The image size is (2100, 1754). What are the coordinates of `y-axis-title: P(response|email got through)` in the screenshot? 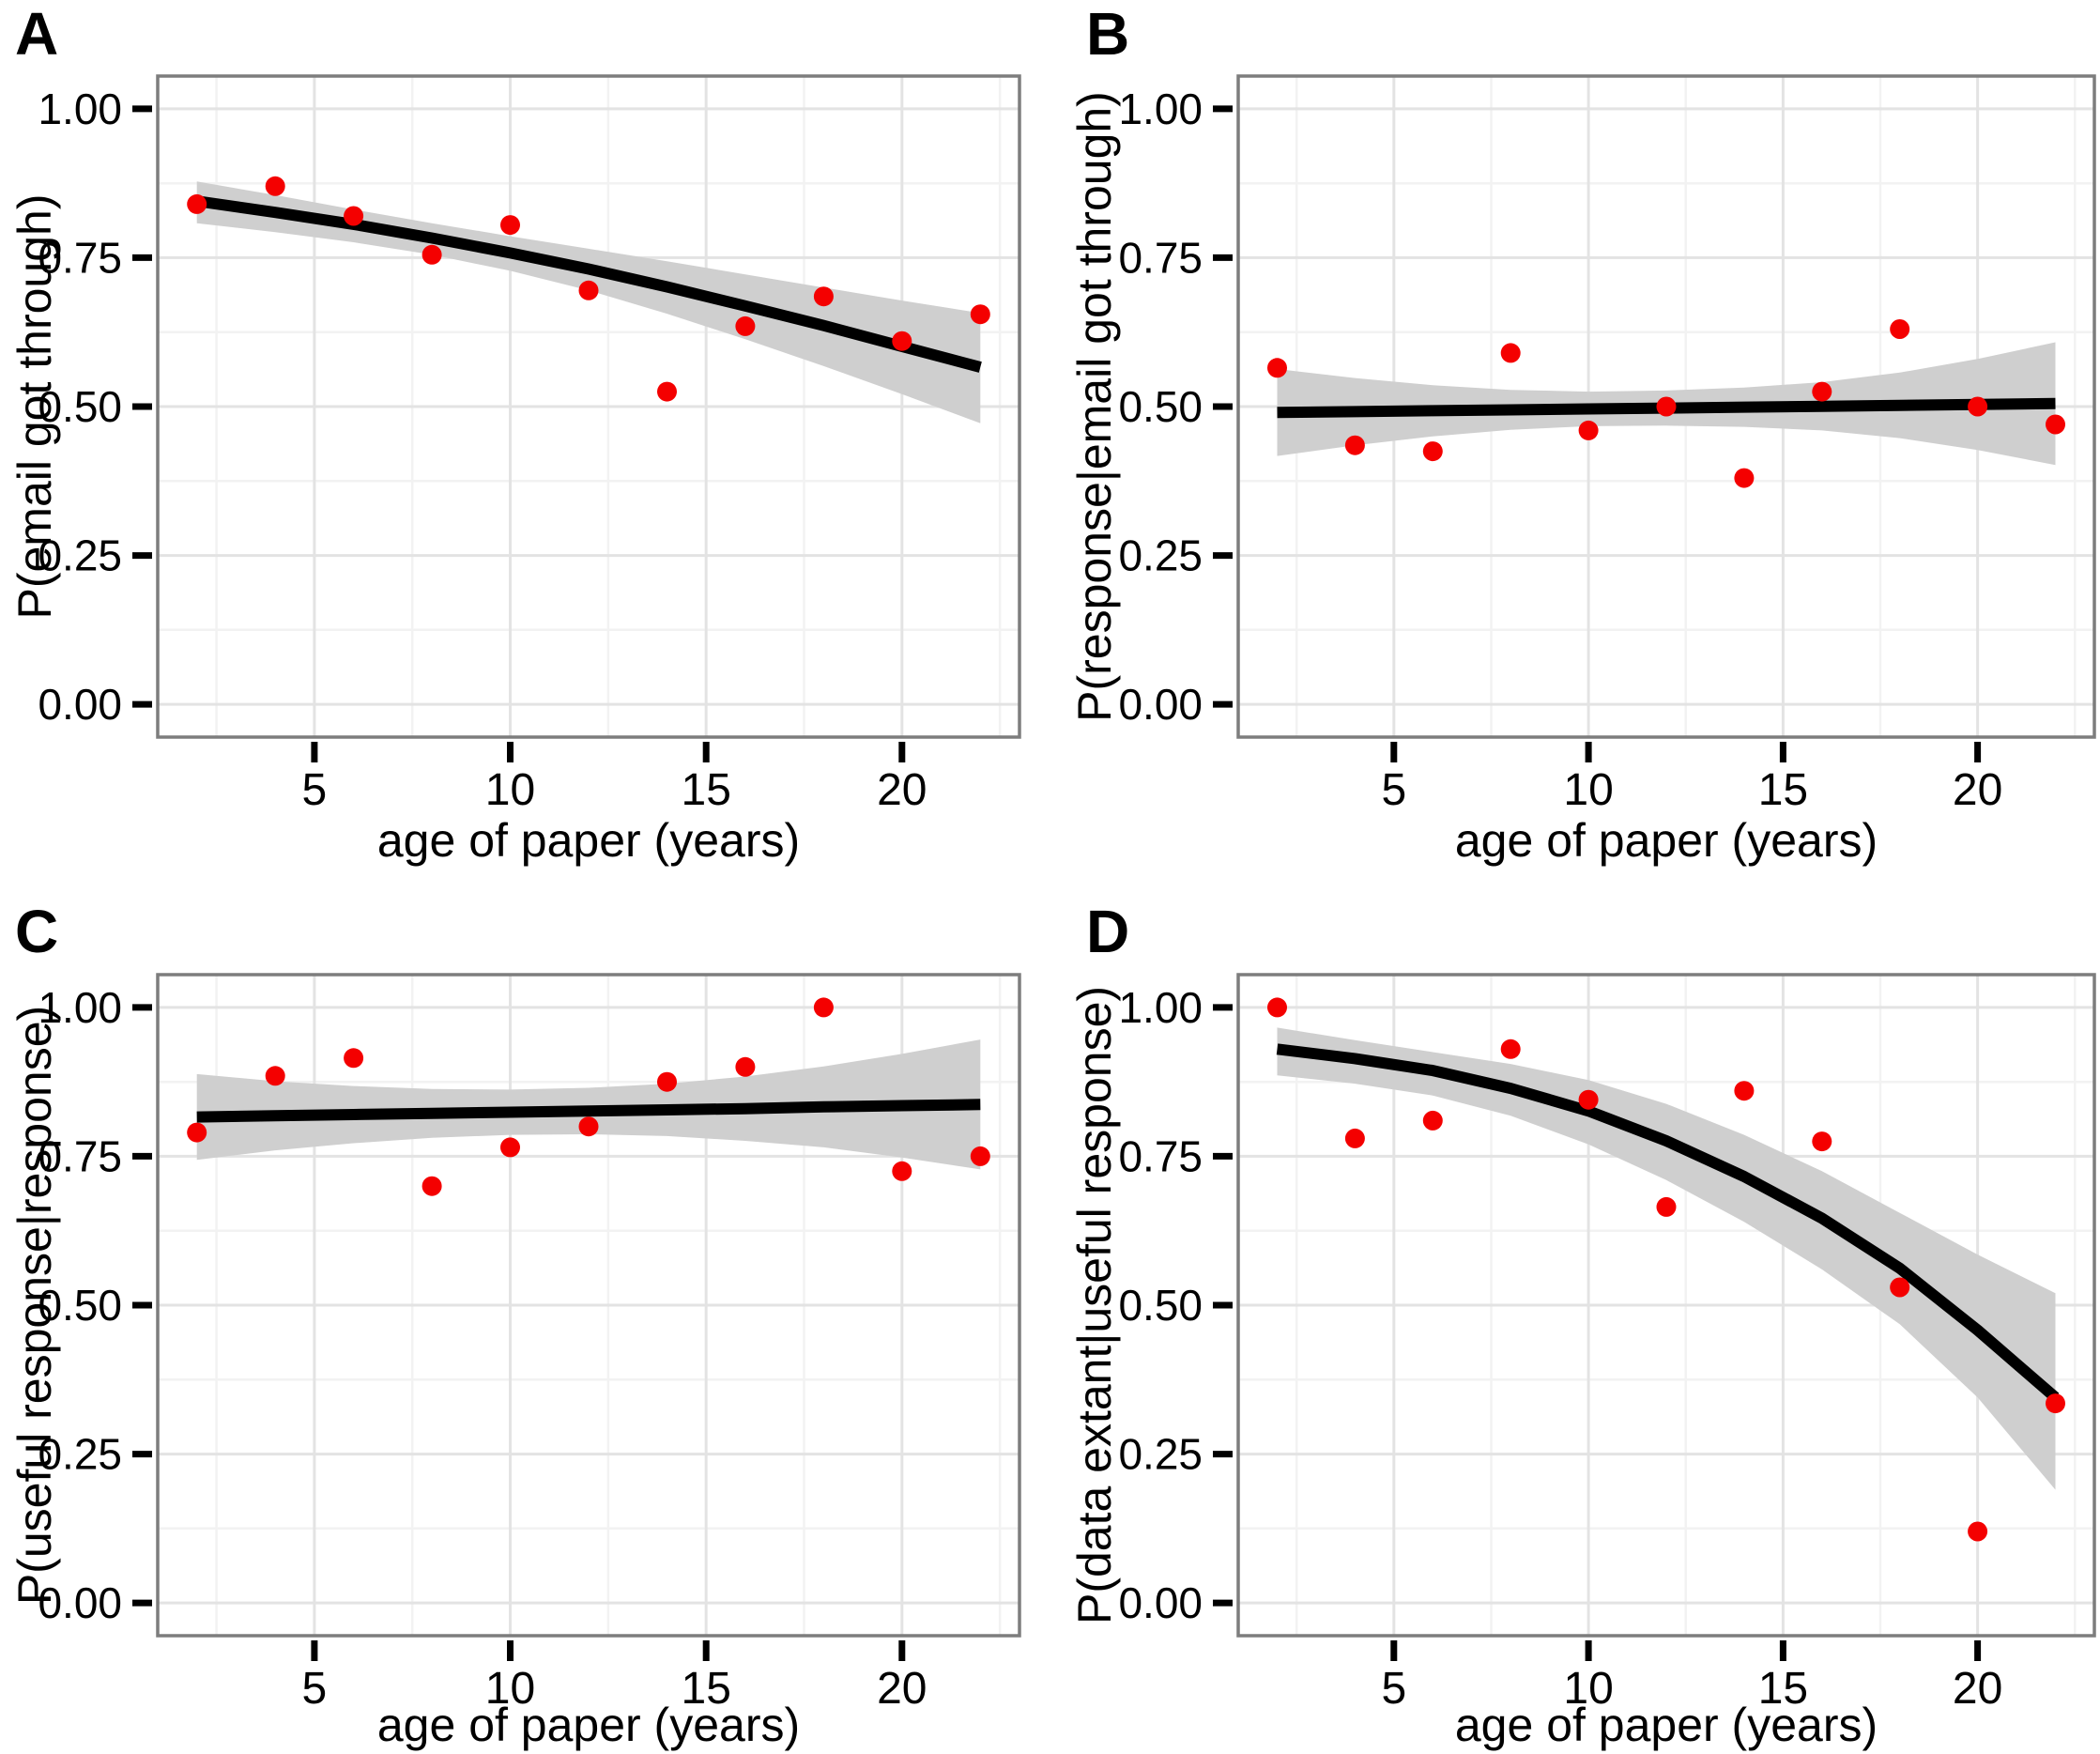 It's located at (1095, 406).